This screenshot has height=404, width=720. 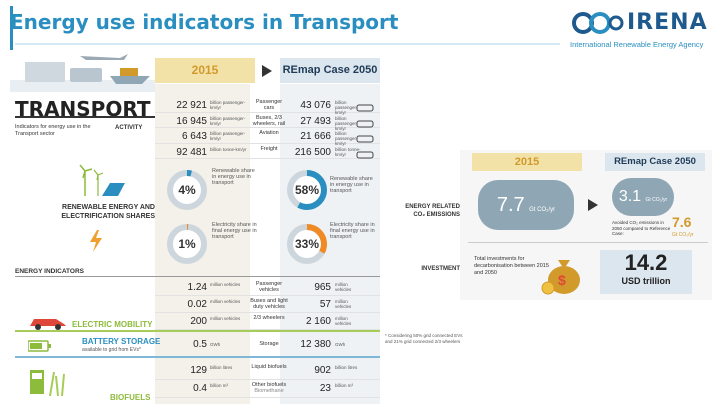 What do you see at coordinates (325, 388) in the screenshot?
I see `value-2050: 23` at bounding box center [325, 388].